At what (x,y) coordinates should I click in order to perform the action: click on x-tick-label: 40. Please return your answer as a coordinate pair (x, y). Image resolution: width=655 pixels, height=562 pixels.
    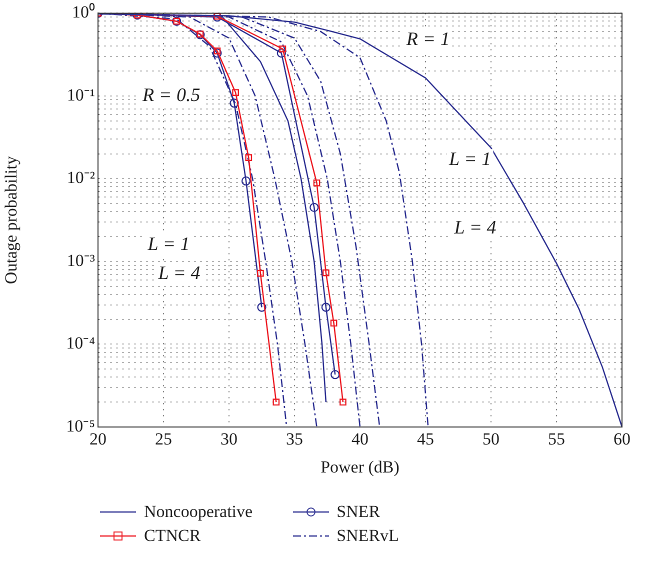
    Looking at the image, I should click on (360, 439).